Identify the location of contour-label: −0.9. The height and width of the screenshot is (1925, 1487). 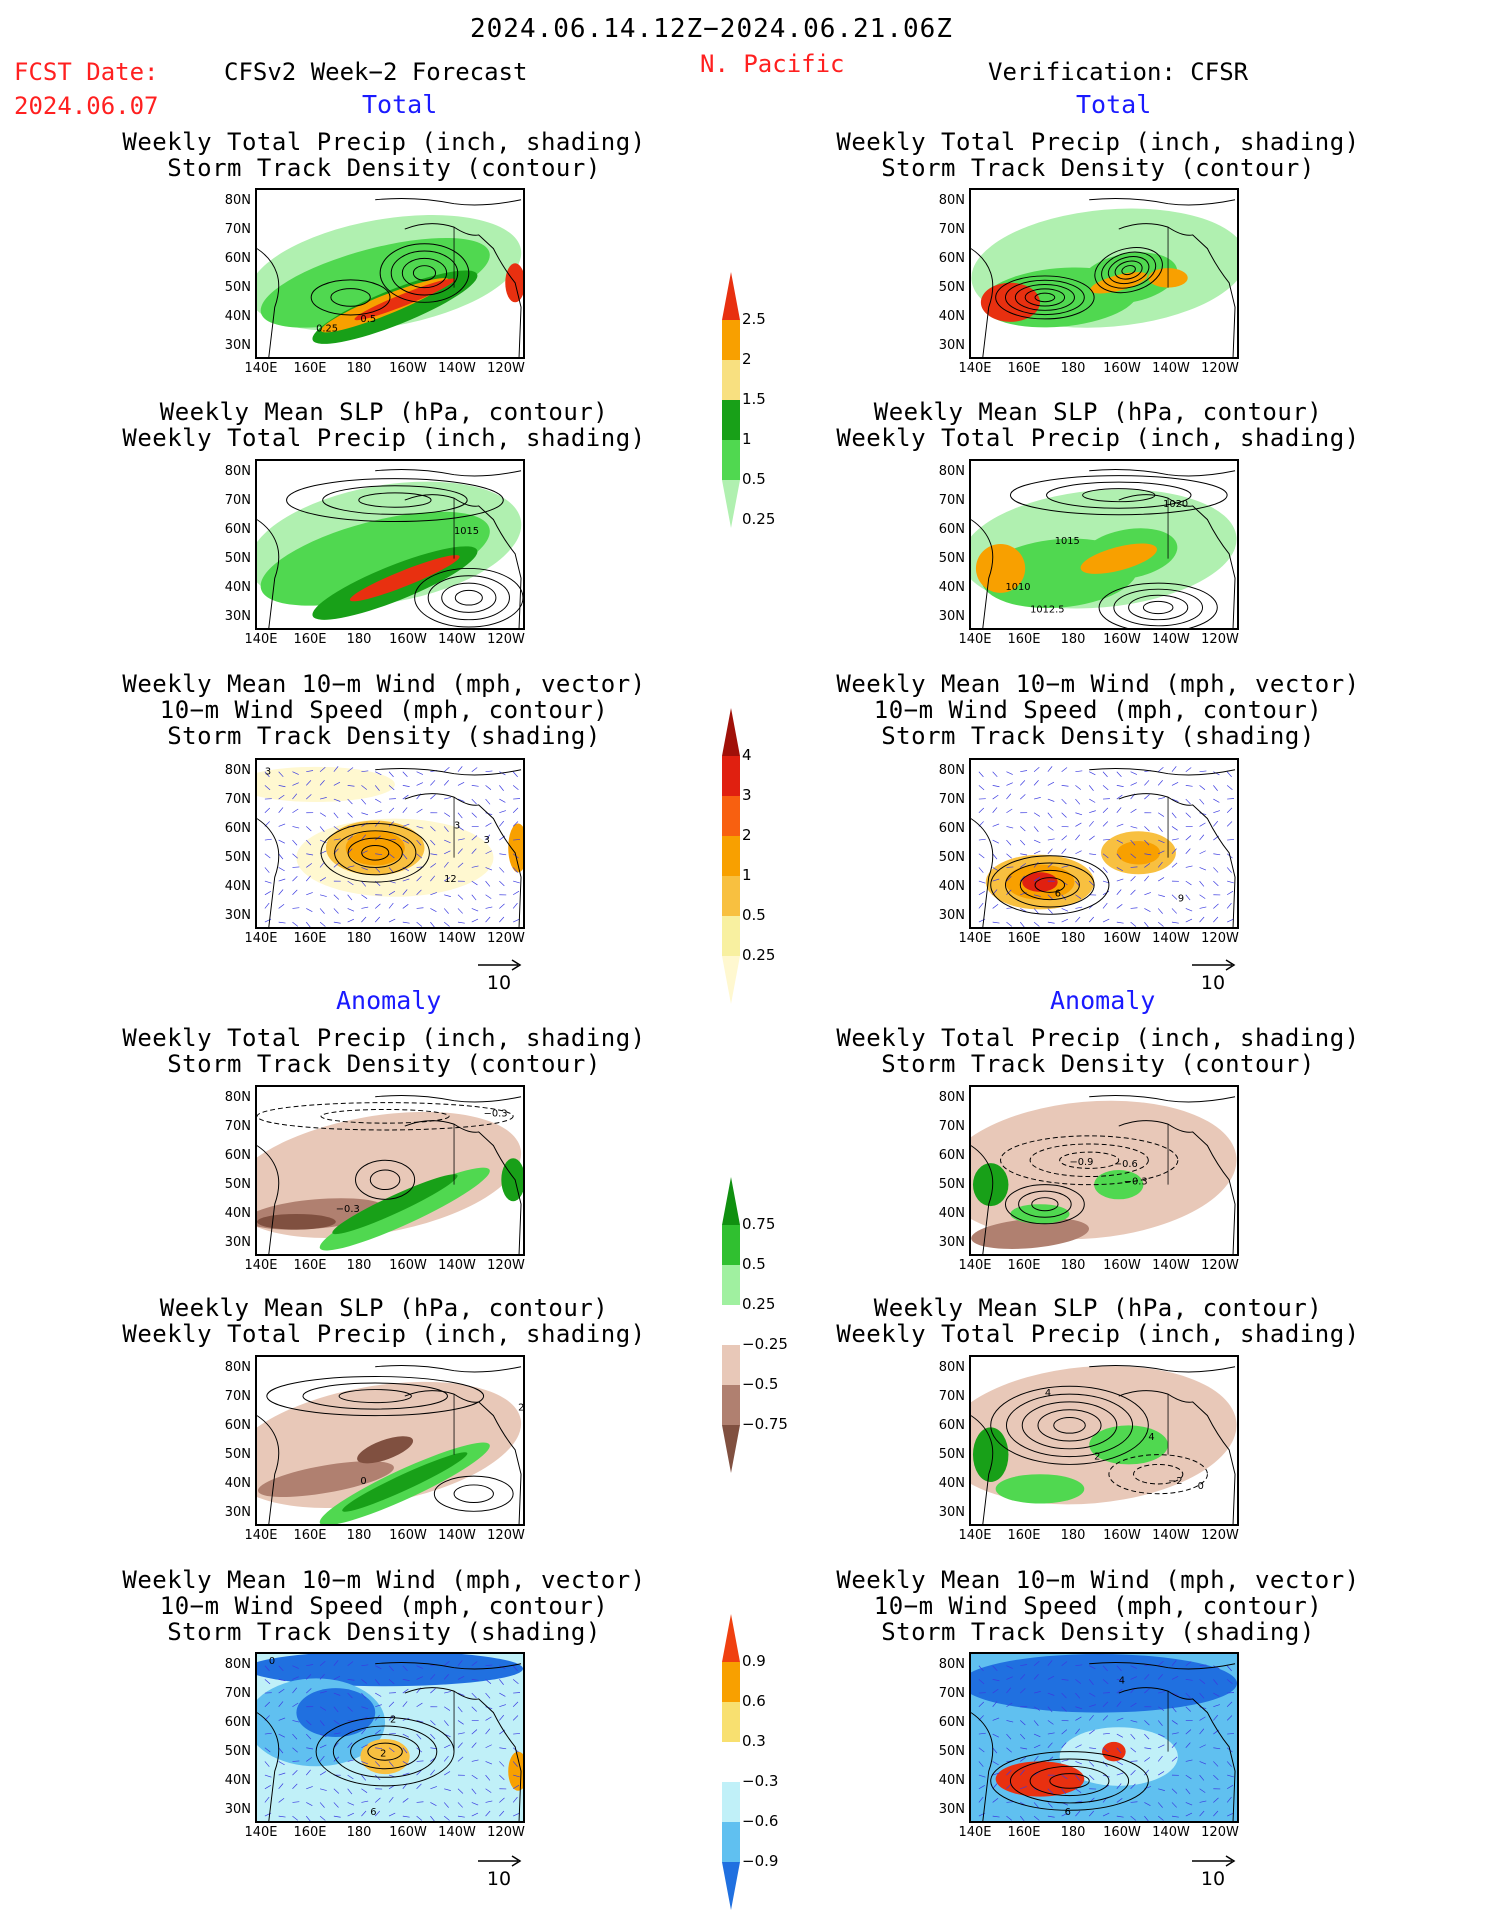
(1082, 1162).